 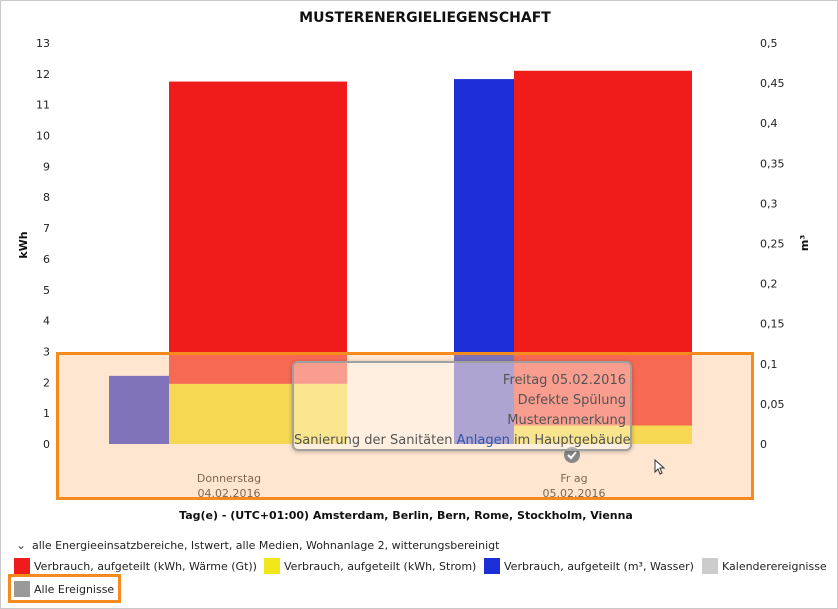 What do you see at coordinates (772, 163) in the screenshot?
I see `y-right-tick-label: 0,35` at bounding box center [772, 163].